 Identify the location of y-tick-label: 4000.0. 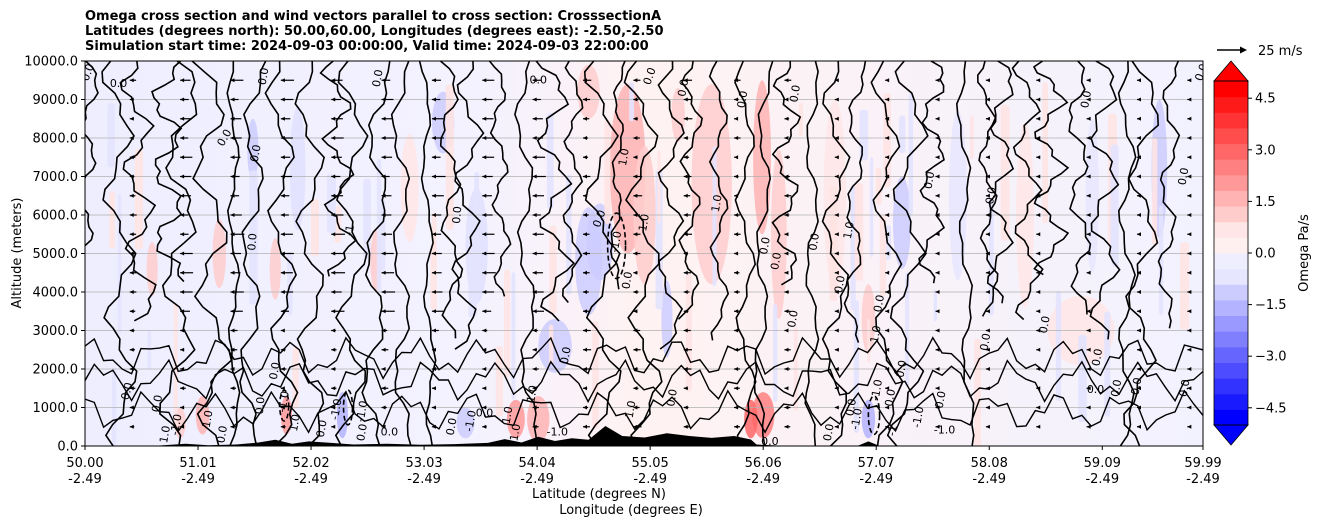
(56, 293).